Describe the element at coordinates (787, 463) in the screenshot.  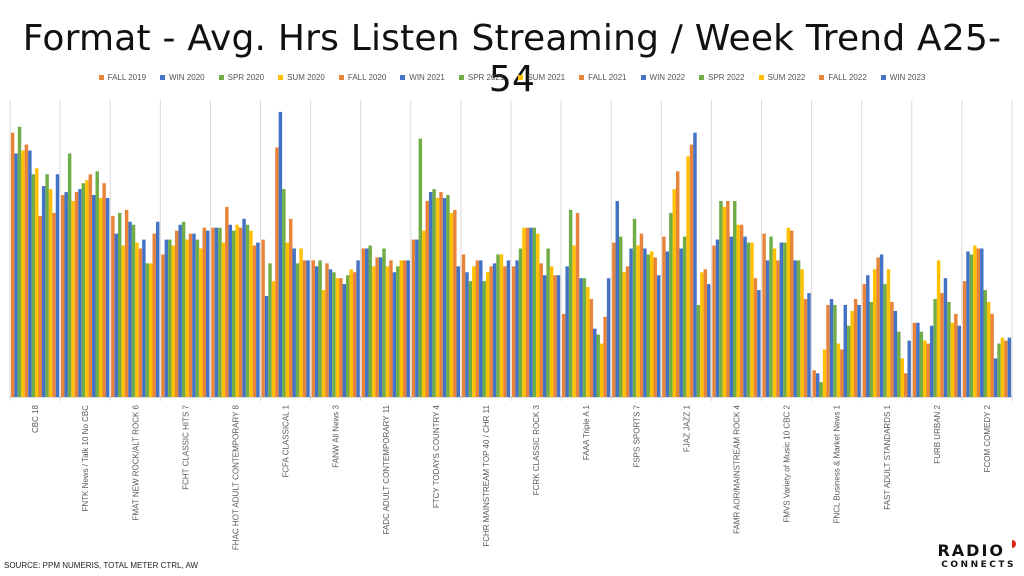
I see `category-label: FMVS Variety of Music 10 CBC 2` at that location.